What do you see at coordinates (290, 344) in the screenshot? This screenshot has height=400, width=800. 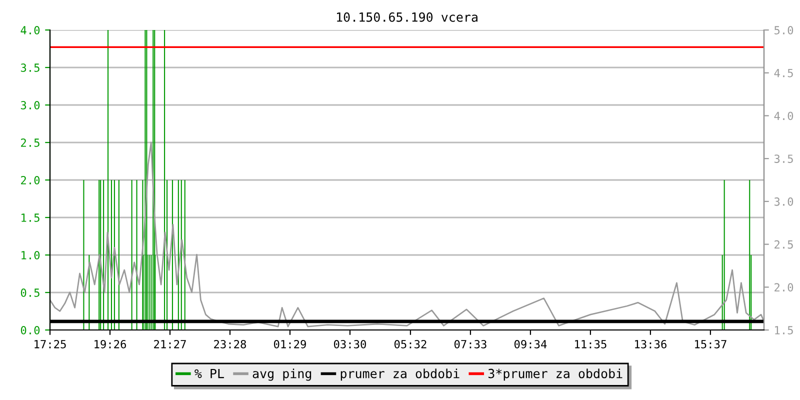 I see `x-tick-label: 01:29` at bounding box center [290, 344].